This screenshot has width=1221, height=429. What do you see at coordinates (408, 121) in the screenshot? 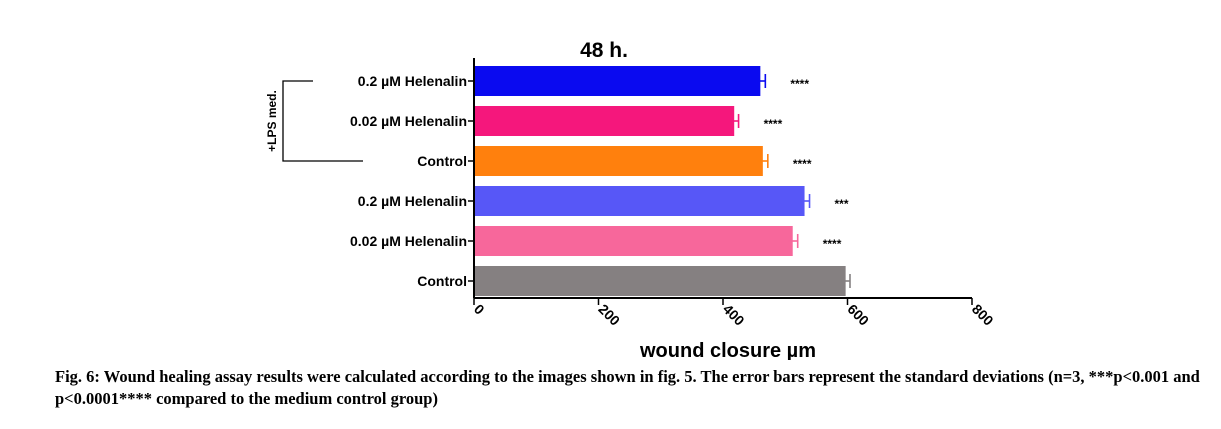
I see `category-label-1: 0.02 µM Helenalin` at bounding box center [408, 121].